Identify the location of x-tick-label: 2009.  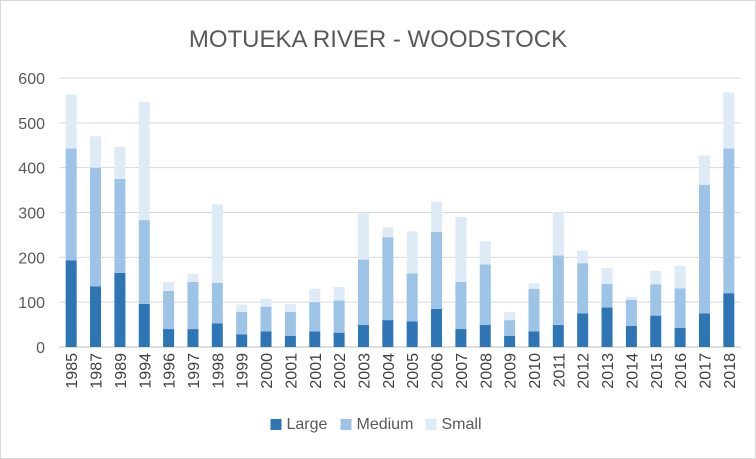
(511, 371).